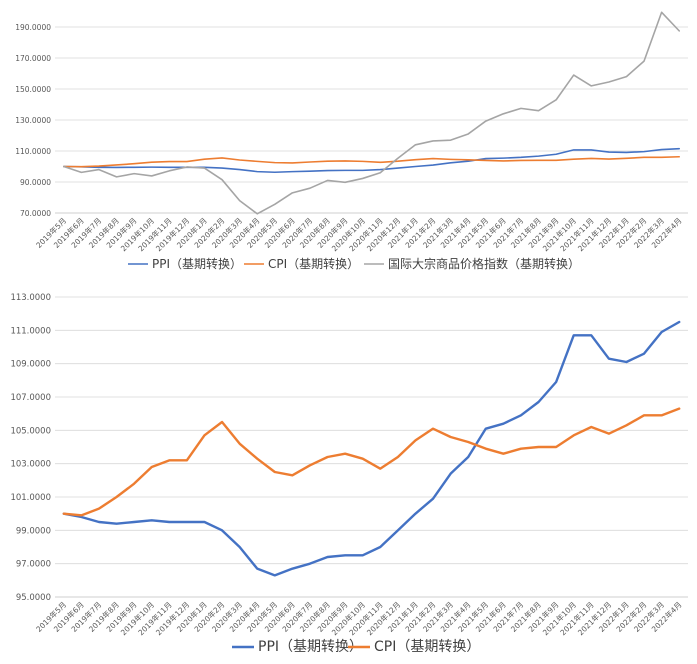 Image resolution: width=697 pixels, height=664 pixels. Describe the element at coordinates (30, 365) in the screenshot. I see `y-tick-label: 109.0000` at that location.